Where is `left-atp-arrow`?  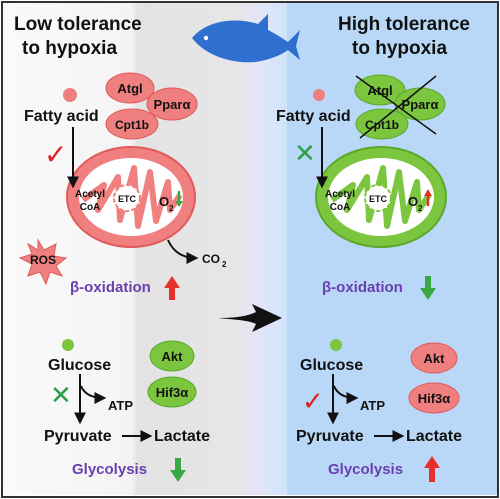
left-atp-arrow is located at coordinates (93, 394).